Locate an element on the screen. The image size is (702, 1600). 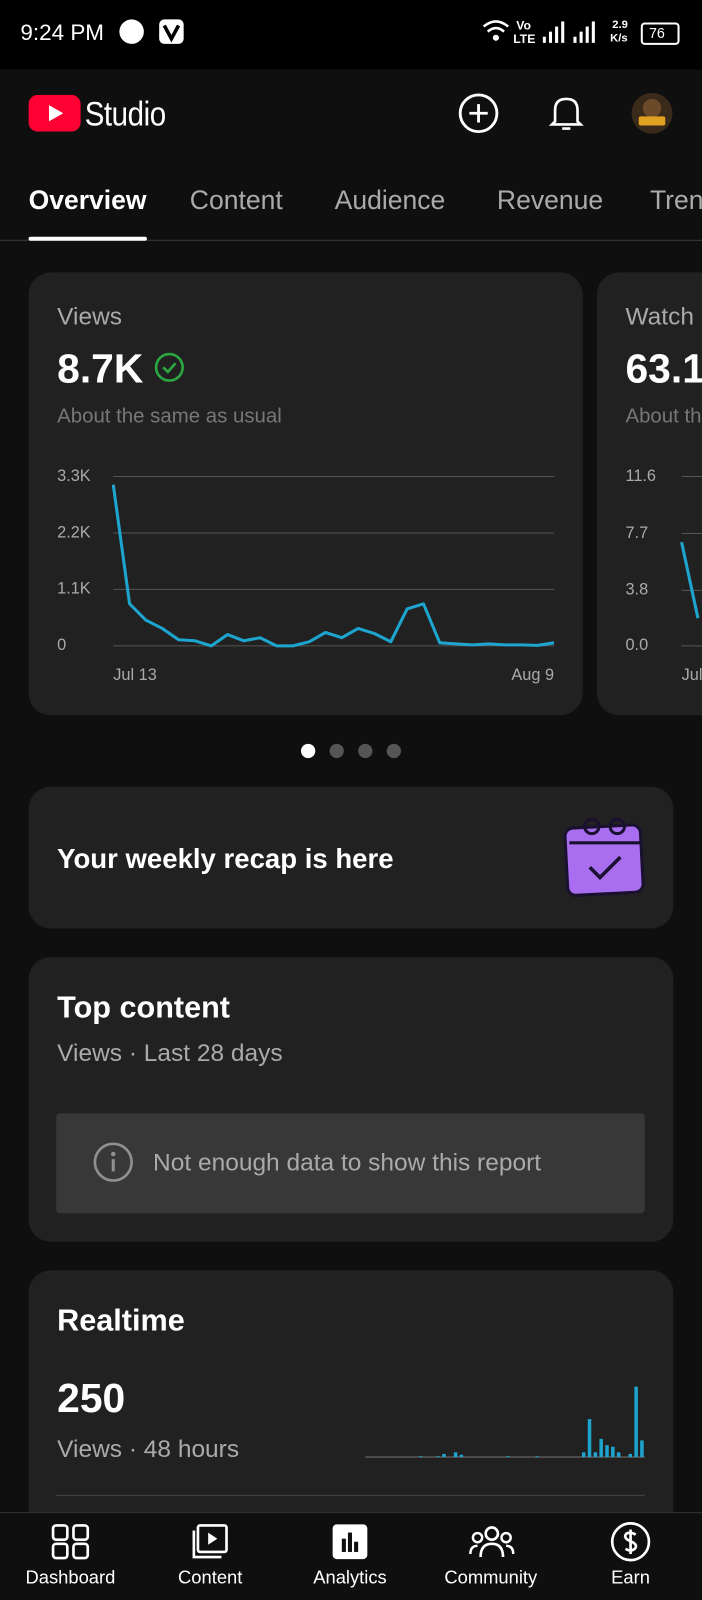
empty-state-box is located at coordinates (350, 1163).